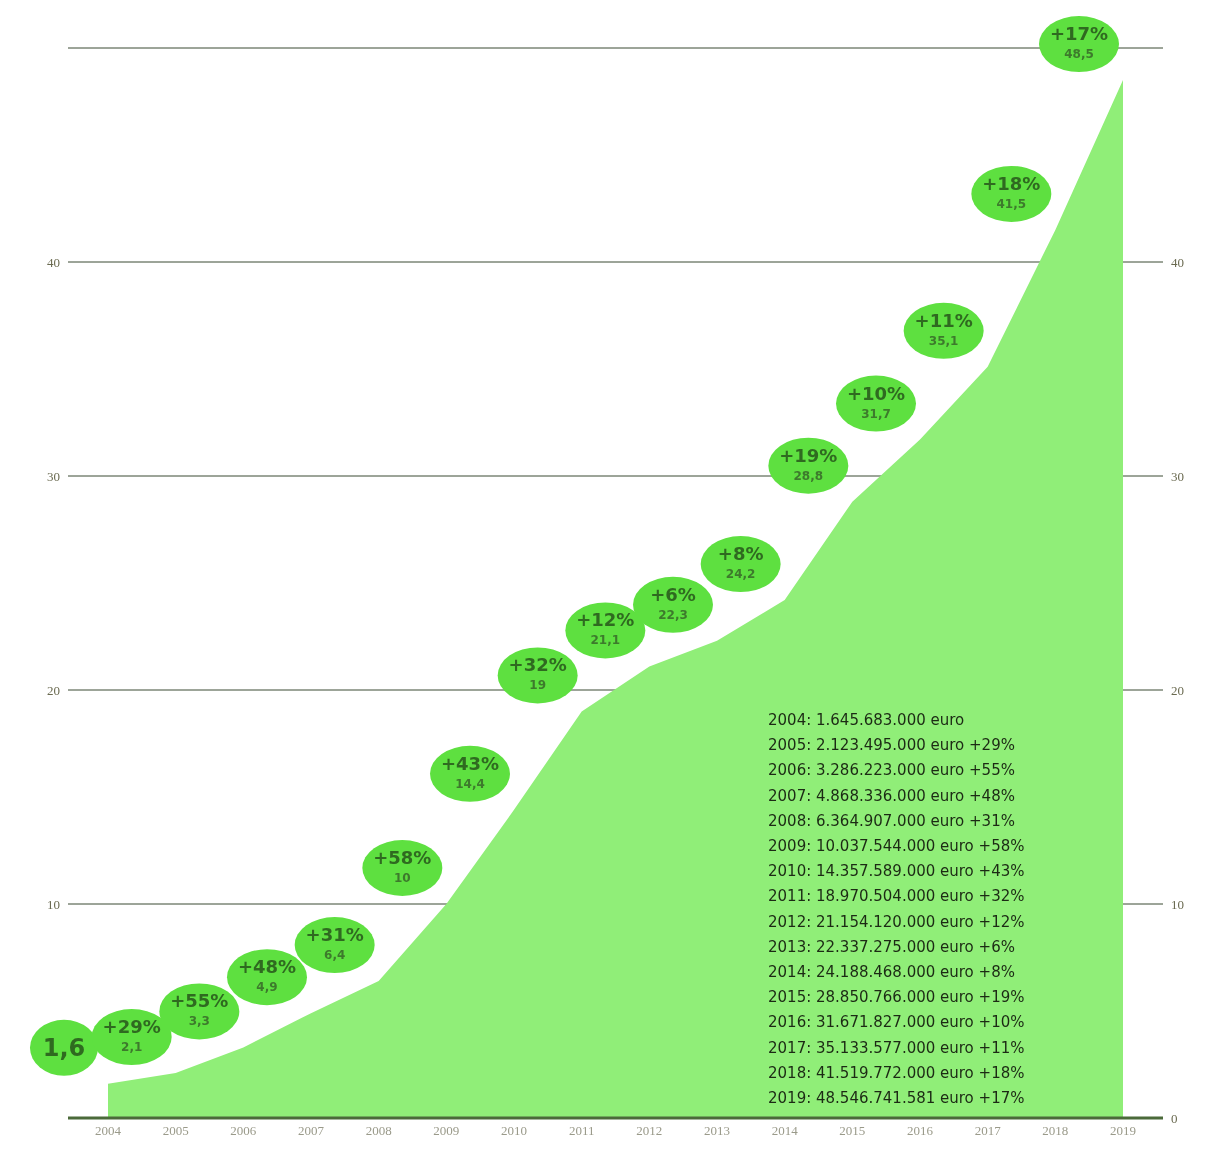 The image size is (1223, 1175). Describe the element at coordinates (402, 866) in the screenshot. I see `data-label: +58% 10` at that location.